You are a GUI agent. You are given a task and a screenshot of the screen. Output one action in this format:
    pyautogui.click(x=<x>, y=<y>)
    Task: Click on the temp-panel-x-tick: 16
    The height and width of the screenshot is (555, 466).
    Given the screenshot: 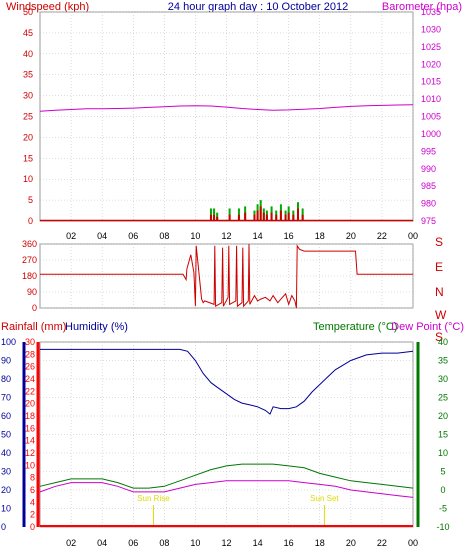 What is the action you would take?
    pyautogui.click(x=289, y=543)
    